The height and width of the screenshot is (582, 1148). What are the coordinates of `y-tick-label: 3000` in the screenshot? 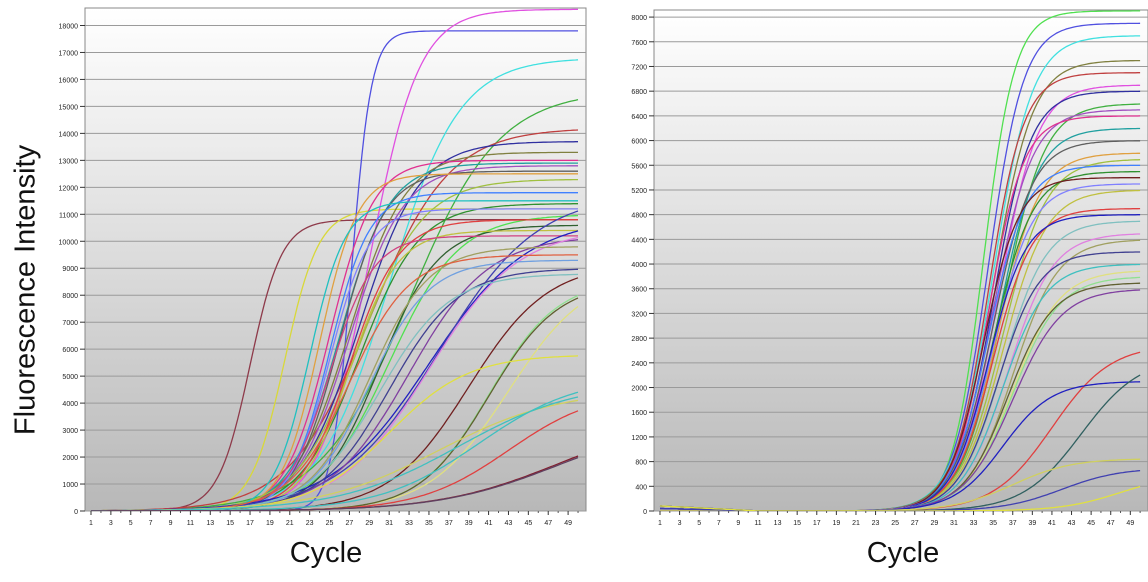 It's located at (70, 431).